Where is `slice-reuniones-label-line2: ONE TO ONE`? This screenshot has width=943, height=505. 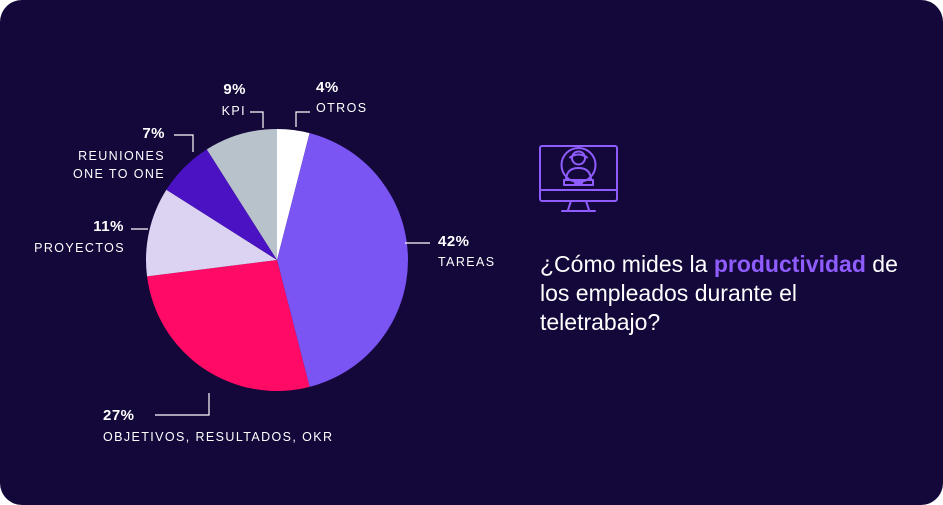
slice-reuniones-label-line2: ONE TO ONE is located at coordinates (118, 174).